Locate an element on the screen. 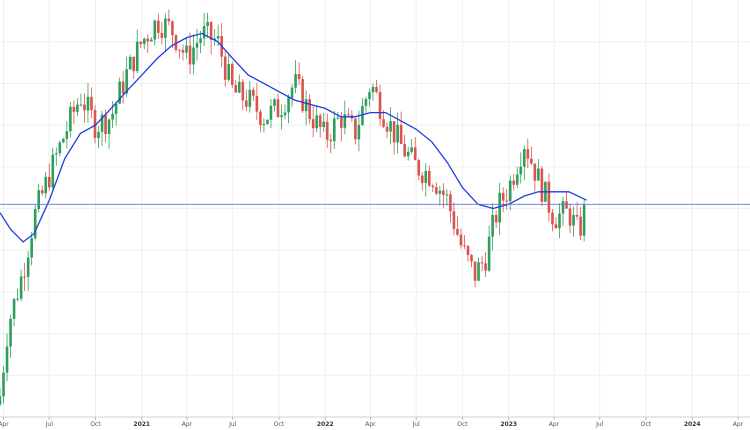  x-tick-label: Apr is located at coordinates (554, 424).